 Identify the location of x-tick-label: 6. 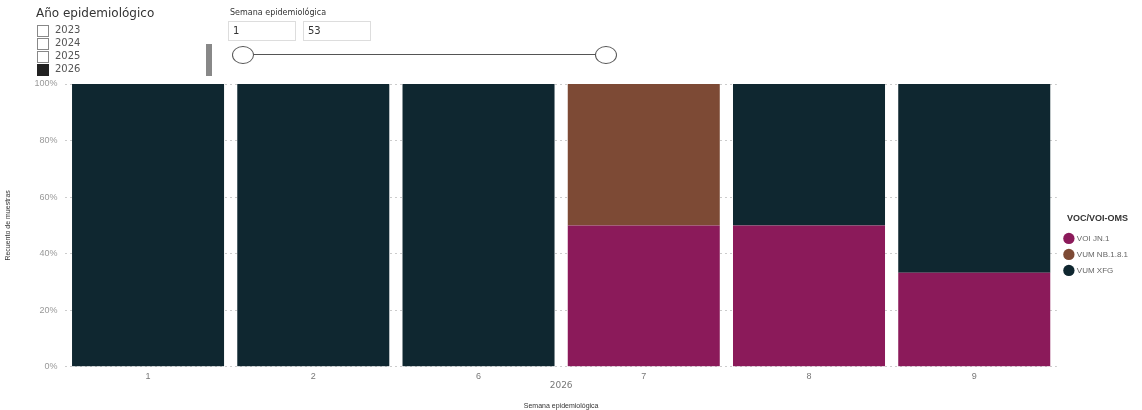
(479, 375).